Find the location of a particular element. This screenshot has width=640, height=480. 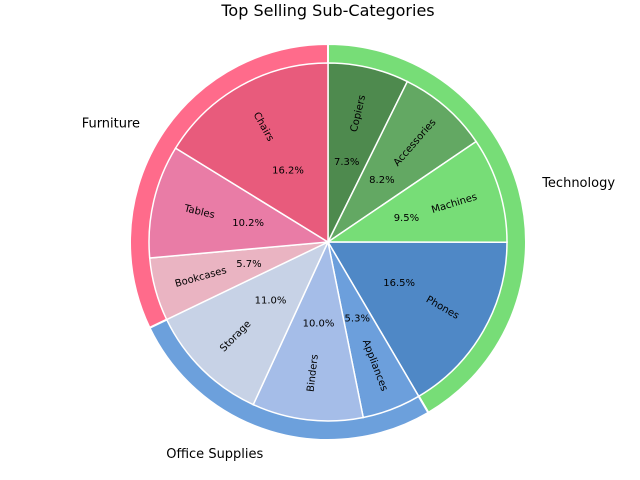

slice-percent-storage: 11.0% is located at coordinates (271, 300).